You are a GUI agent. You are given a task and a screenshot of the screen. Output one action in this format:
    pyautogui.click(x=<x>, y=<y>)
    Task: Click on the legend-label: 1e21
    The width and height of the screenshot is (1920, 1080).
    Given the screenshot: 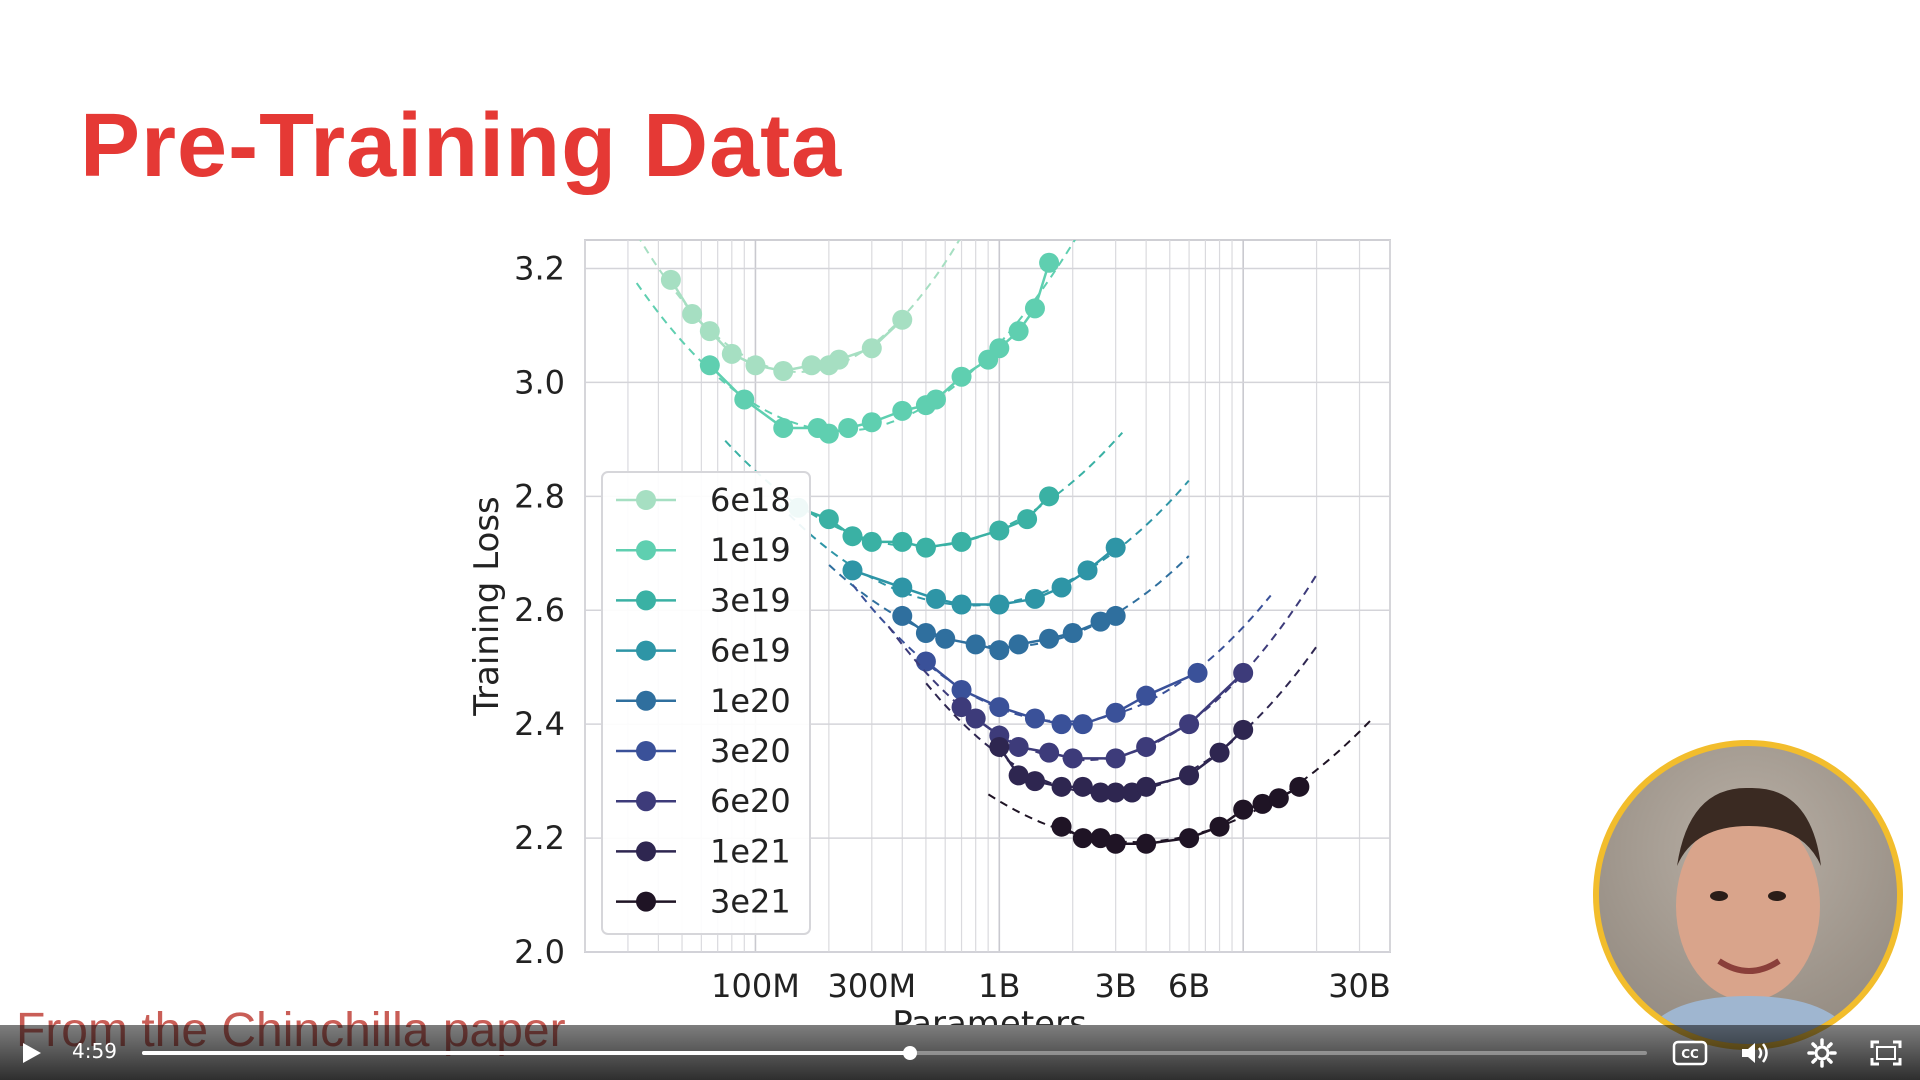 What is the action you would take?
    pyautogui.click(x=750, y=851)
    